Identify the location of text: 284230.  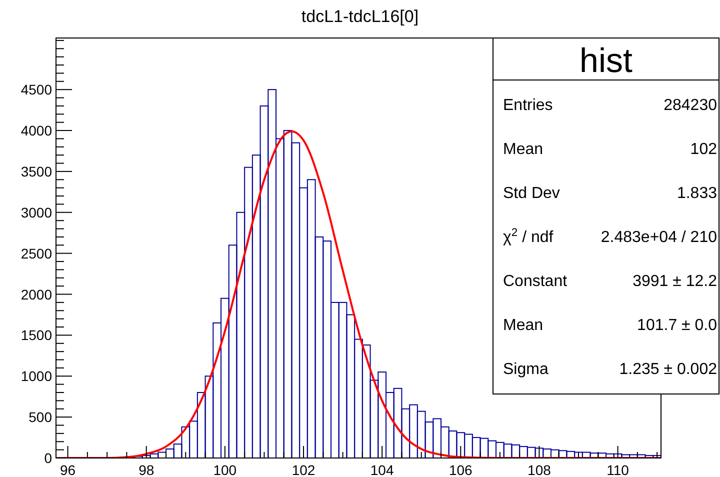
(691, 105).